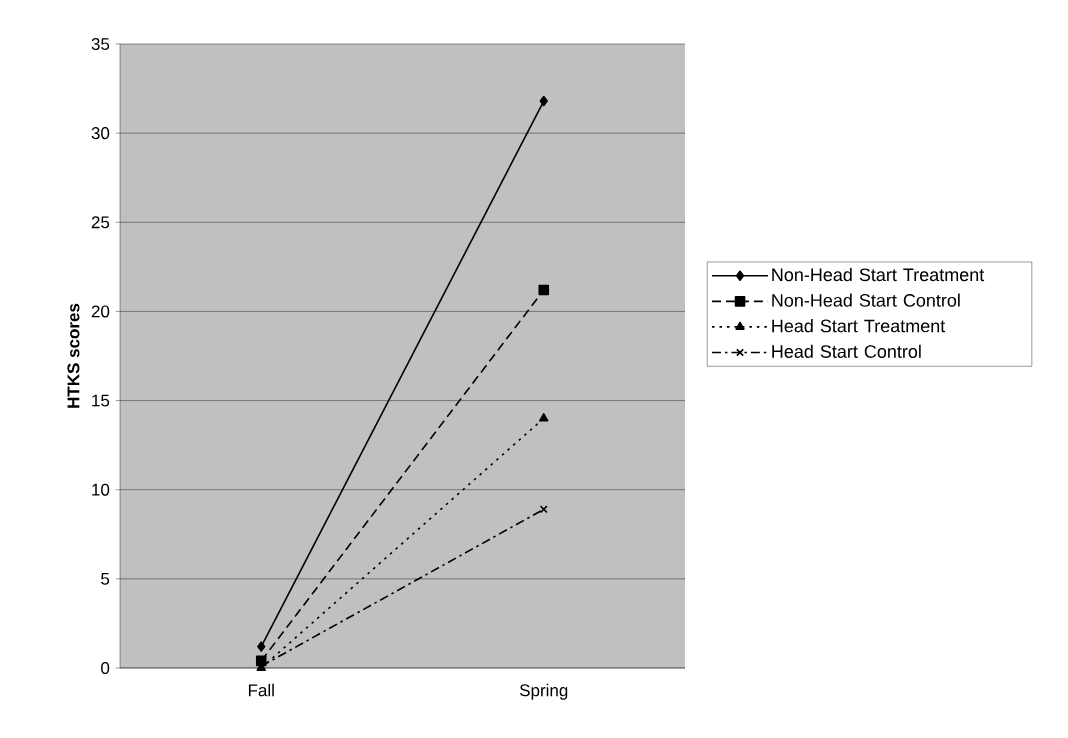 This screenshot has width=1068, height=738. I want to click on y-tick-label: 15, so click(101, 400).